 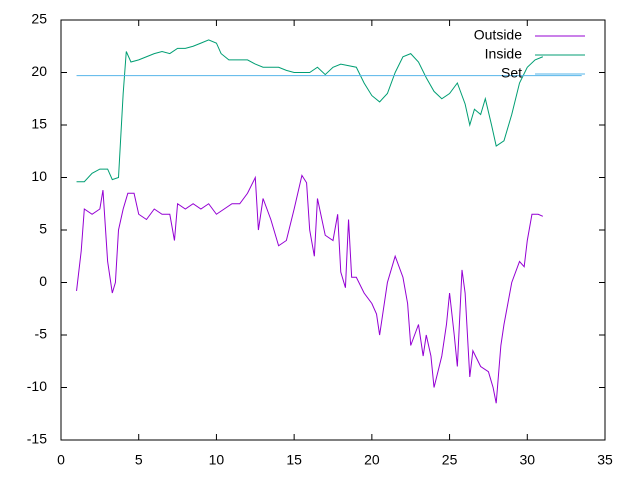 I want to click on x-tick-label: 20, so click(x=372, y=460).